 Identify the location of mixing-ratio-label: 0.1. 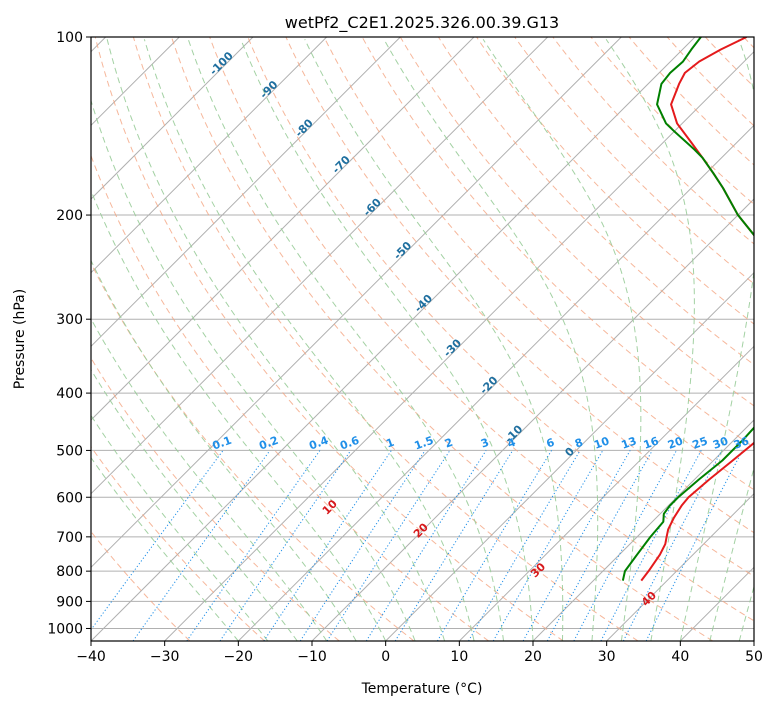
(222, 443).